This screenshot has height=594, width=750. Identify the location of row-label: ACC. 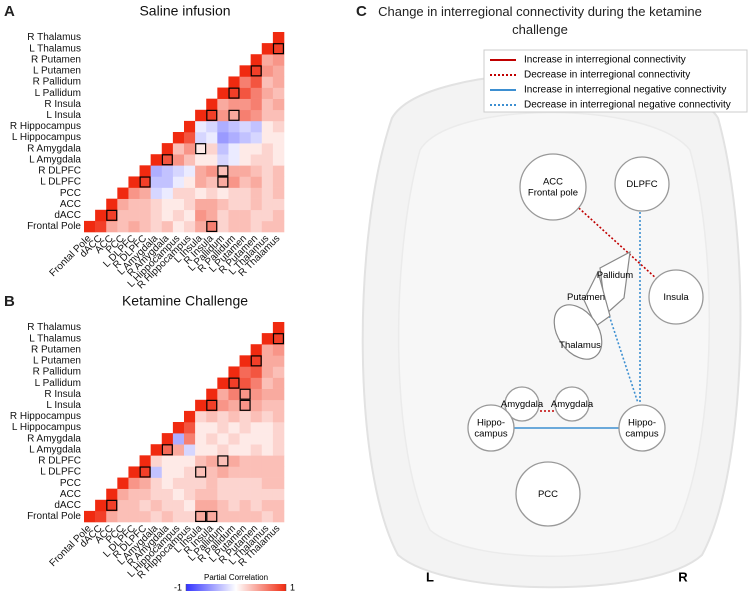
(70, 204).